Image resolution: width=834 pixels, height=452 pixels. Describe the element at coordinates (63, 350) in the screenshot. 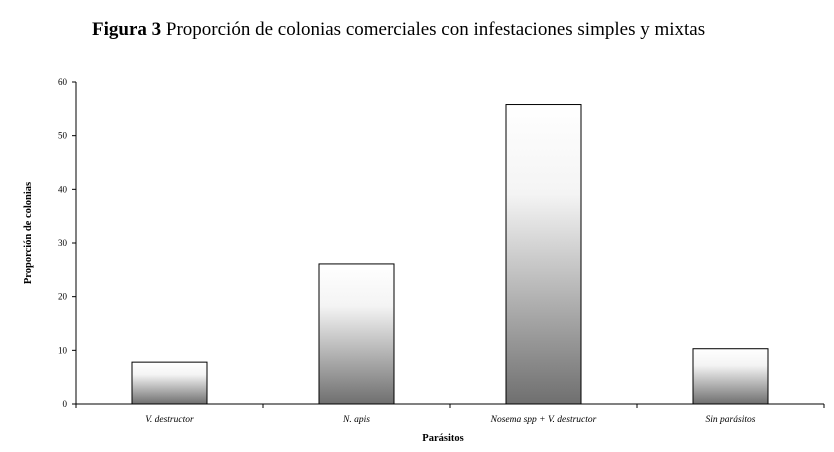

I see `y-tick-label: 10` at that location.